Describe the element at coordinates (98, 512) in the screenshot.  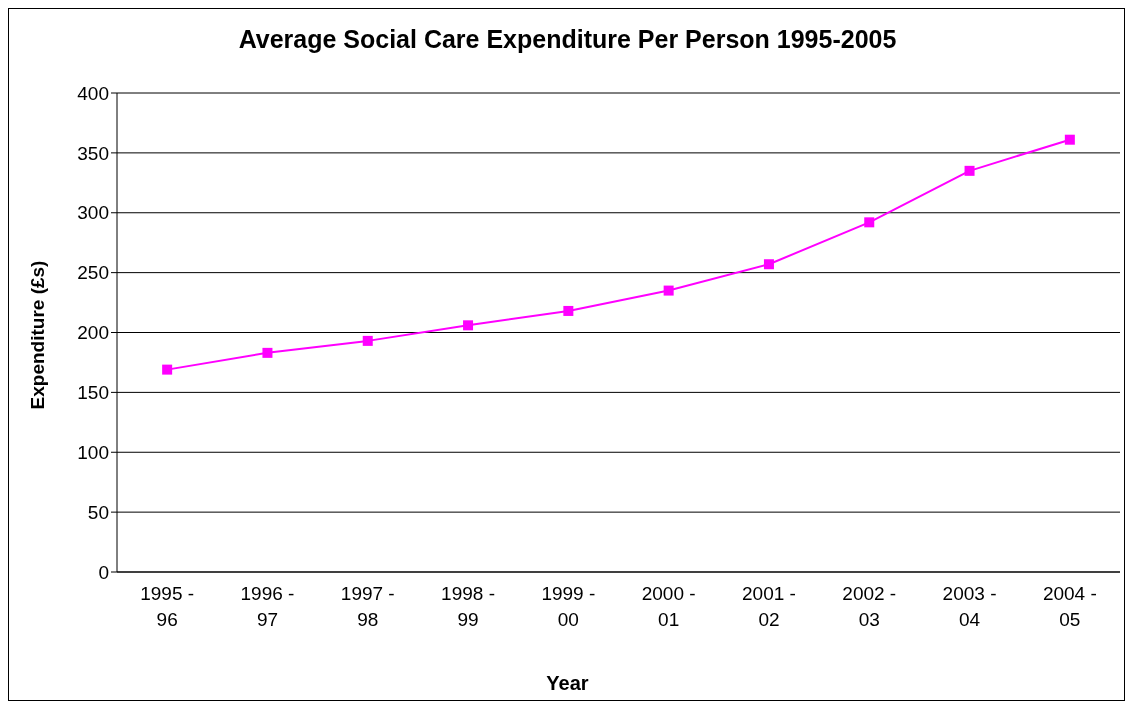
I see `y-tick-label: 50` at that location.